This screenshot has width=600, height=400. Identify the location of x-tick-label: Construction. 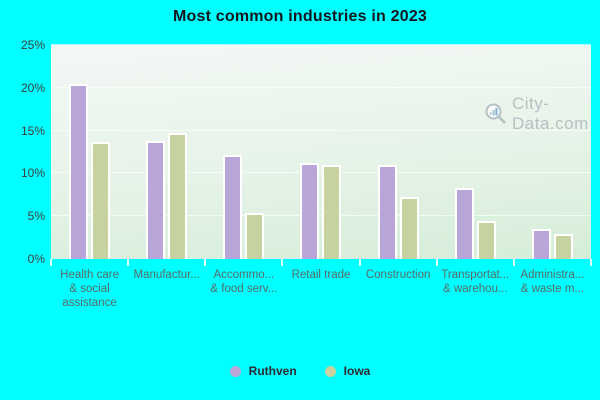
(398, 289).